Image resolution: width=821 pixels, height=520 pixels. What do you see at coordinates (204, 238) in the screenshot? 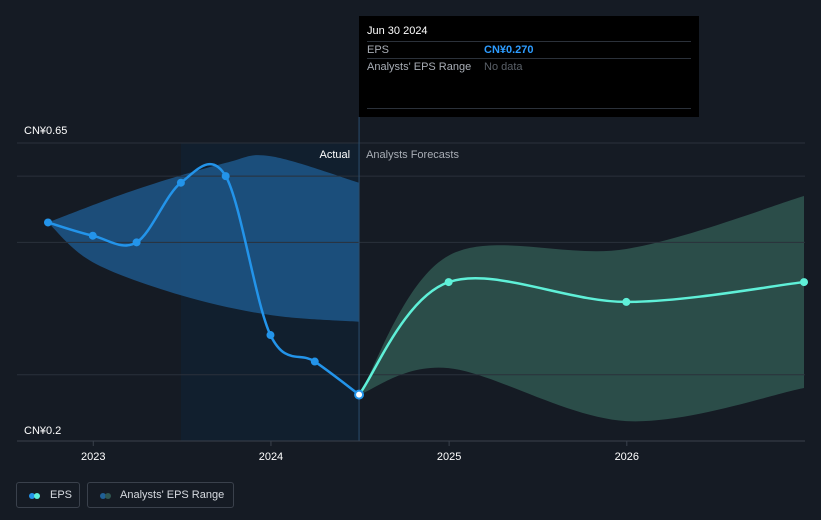
I see `past-range-band` at bounding box center [204, 238].